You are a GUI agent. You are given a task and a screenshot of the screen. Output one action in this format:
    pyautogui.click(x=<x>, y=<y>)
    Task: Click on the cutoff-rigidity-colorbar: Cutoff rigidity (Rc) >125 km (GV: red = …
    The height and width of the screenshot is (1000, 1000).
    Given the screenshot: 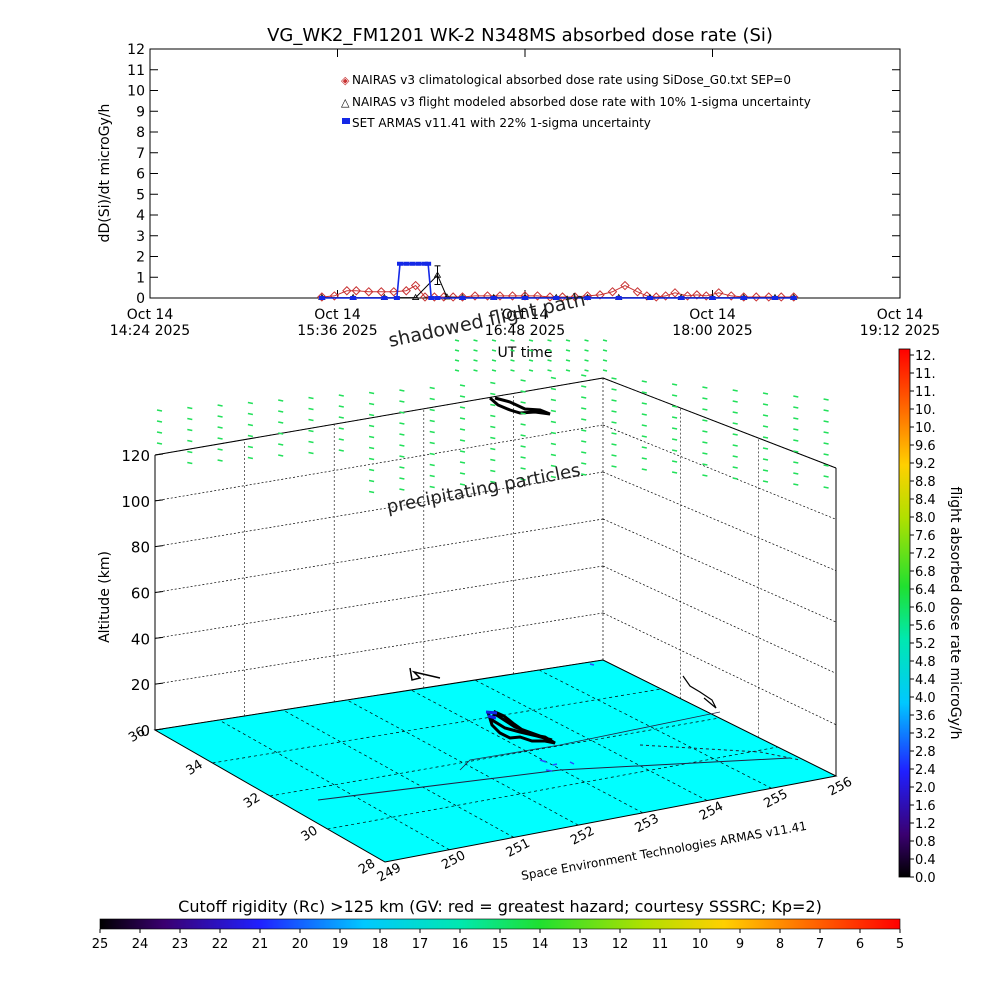 What is the action you would take?
    pyautogui.click(x=498, y=924)
    